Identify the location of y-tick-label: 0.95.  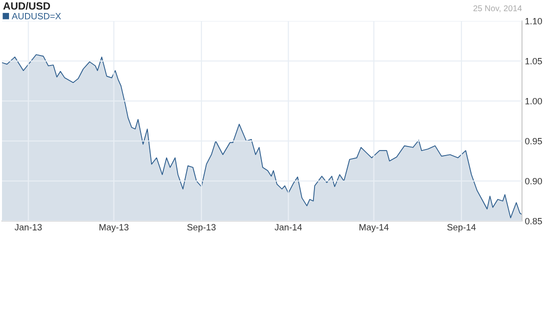
(533, 141).